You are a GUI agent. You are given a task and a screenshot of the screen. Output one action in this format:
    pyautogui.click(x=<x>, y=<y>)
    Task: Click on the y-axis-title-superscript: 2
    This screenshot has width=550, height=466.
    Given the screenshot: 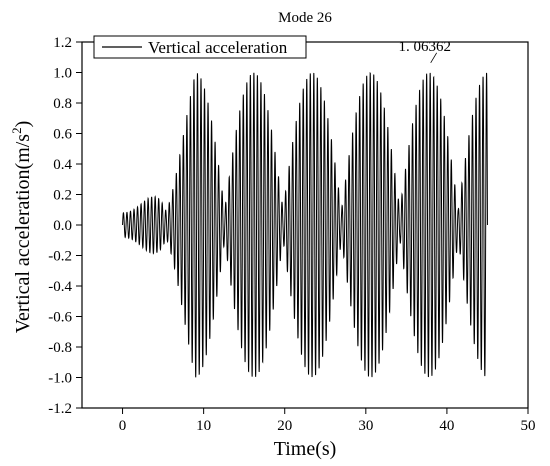 What is the action you would take?
    pyautogui.click(x=16, y=130)
    